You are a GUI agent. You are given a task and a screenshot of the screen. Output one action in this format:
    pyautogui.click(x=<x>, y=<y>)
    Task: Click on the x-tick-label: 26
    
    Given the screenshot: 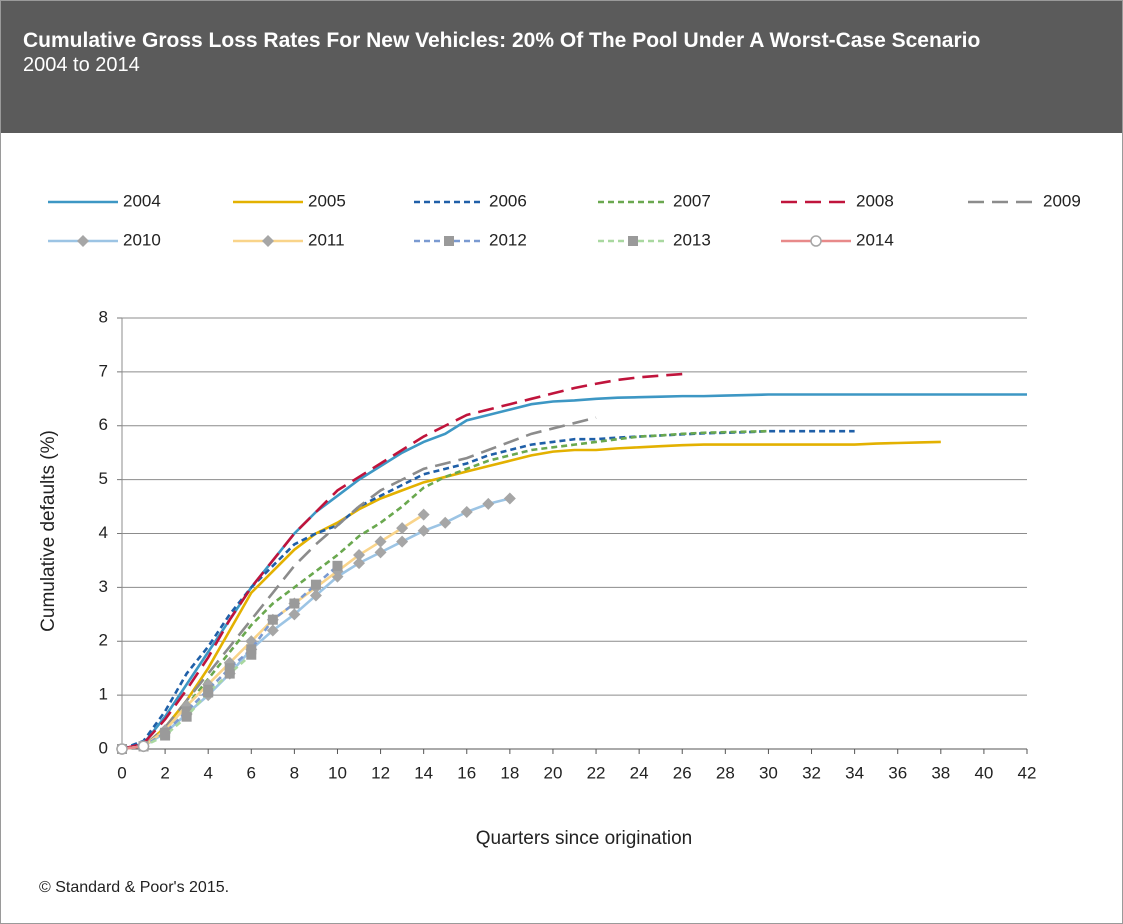 What is the action you would take?
    pyautogui.click(x=682, y=772)
    